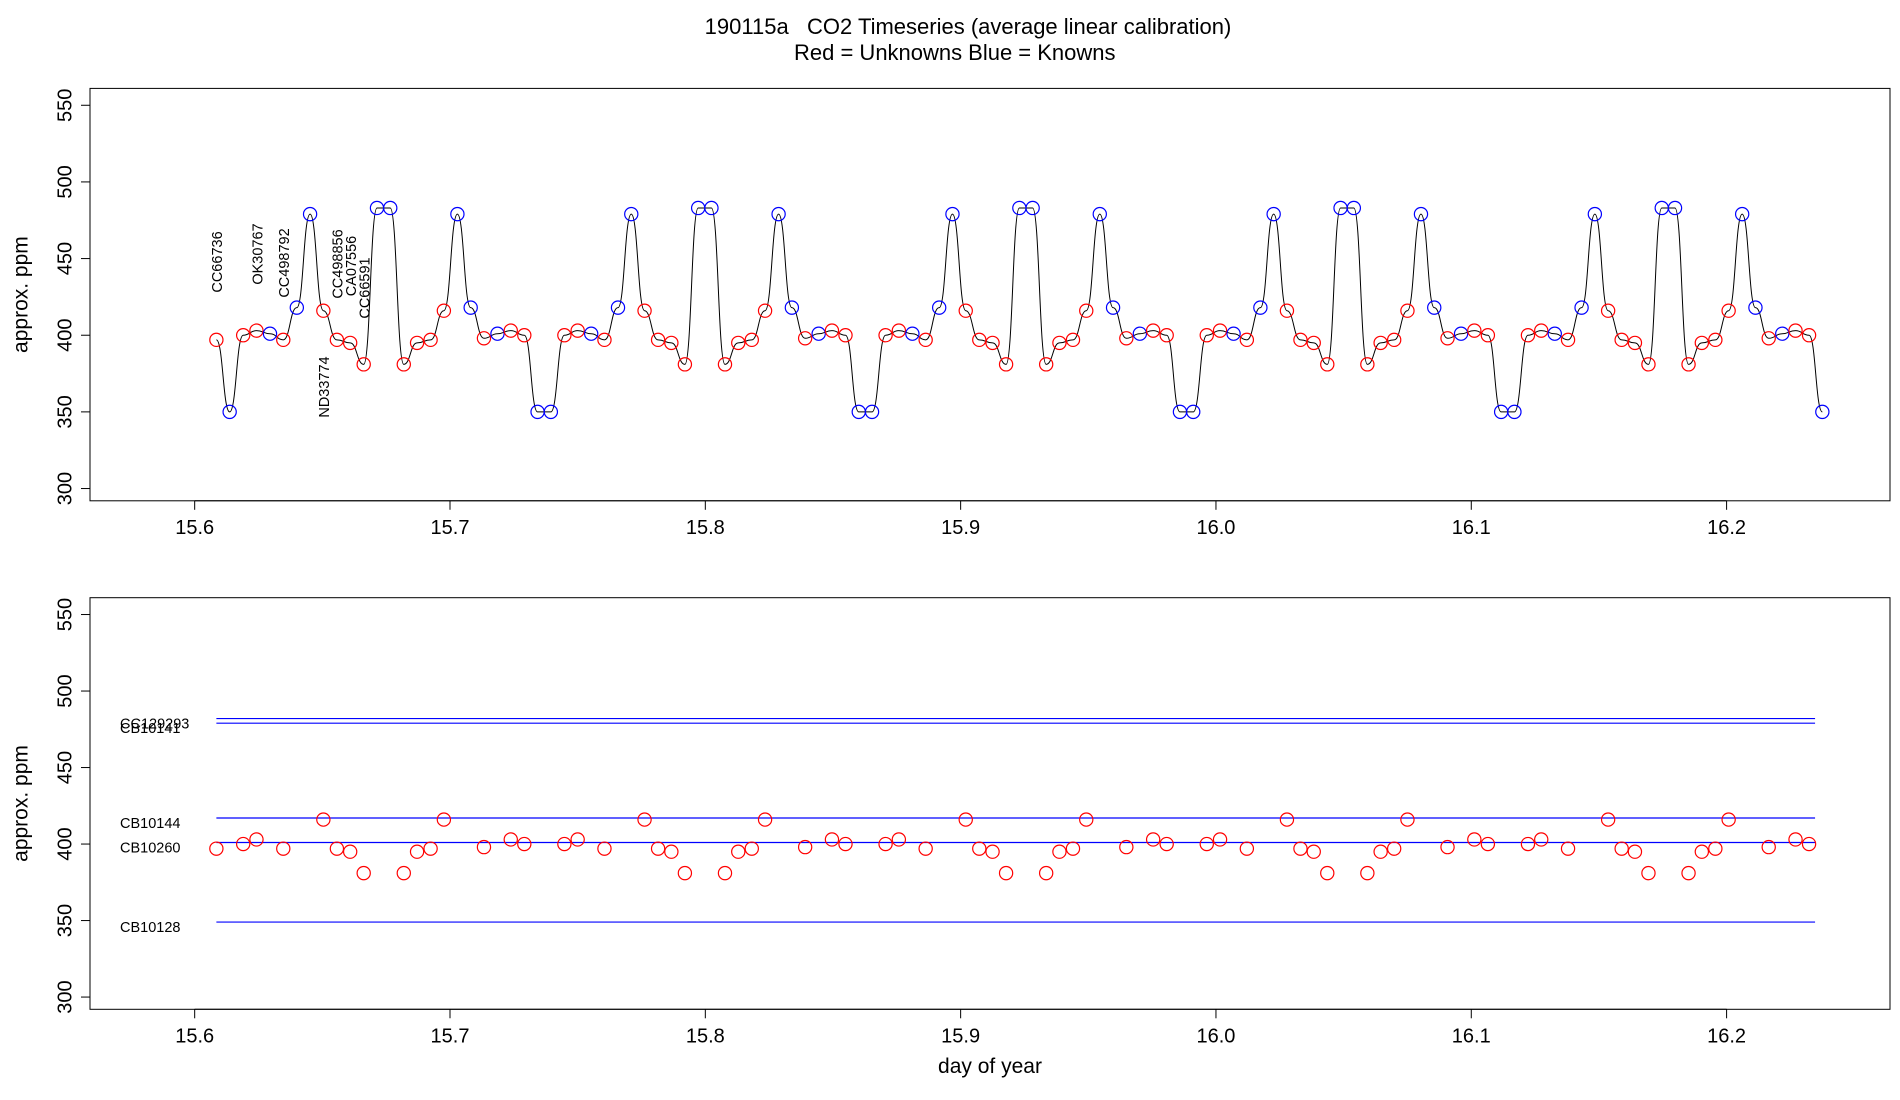  Describe the element at coordinates (990, 1066) in the screenshot. I see `x-axis-label: day of year` at that location.